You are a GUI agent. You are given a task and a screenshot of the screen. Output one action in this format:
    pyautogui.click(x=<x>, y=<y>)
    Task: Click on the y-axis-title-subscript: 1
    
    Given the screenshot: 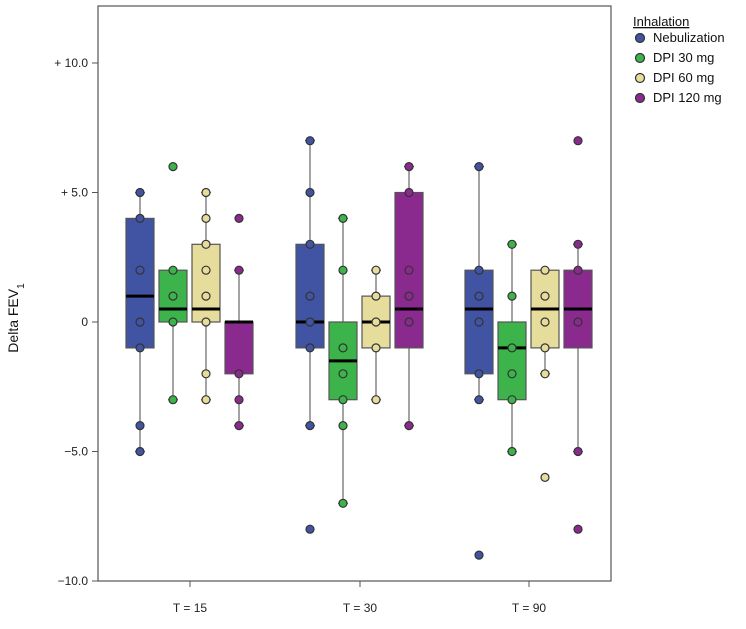 What is the action you would take?
    pyautogui.click(x=21, y=286)
    